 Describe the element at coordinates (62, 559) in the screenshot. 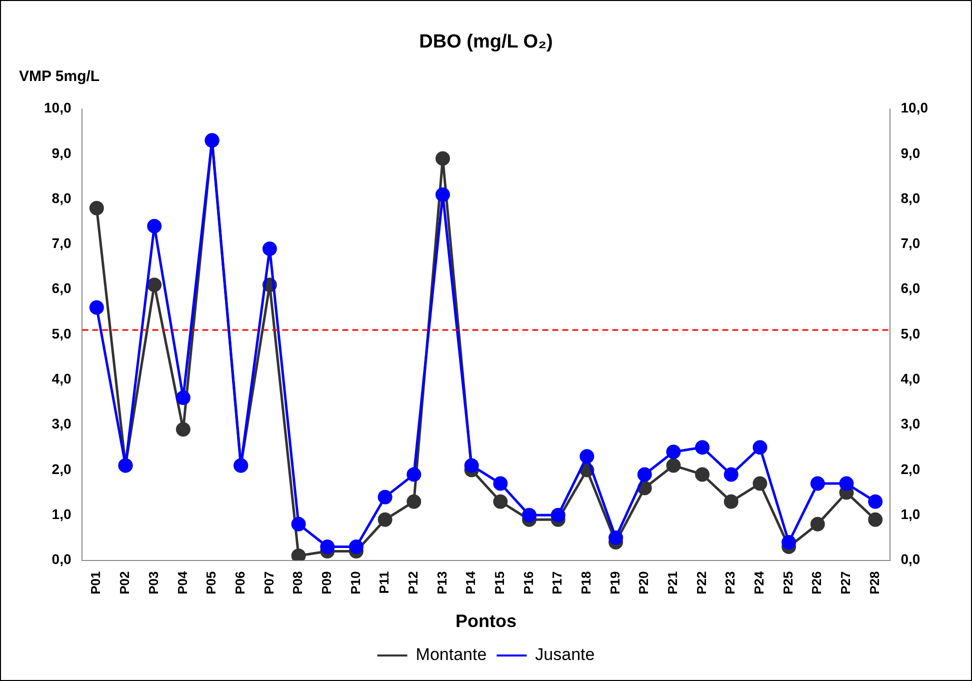

I see `y-tick-label: 0,0` at that location.